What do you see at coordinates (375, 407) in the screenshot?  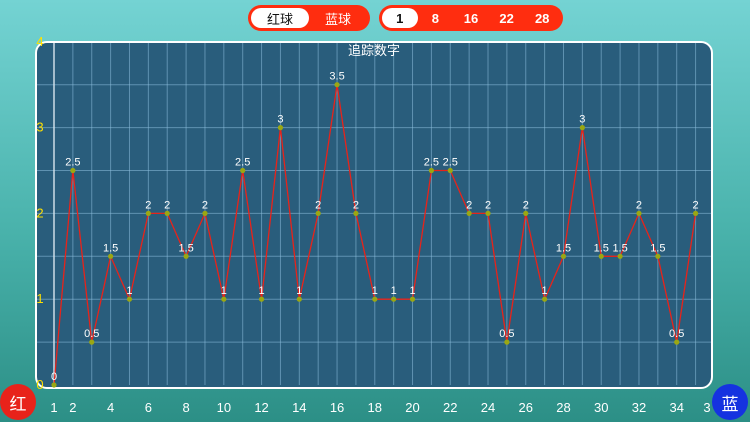 I see `x-tick-label: 18` at bounding box center [375, 407].